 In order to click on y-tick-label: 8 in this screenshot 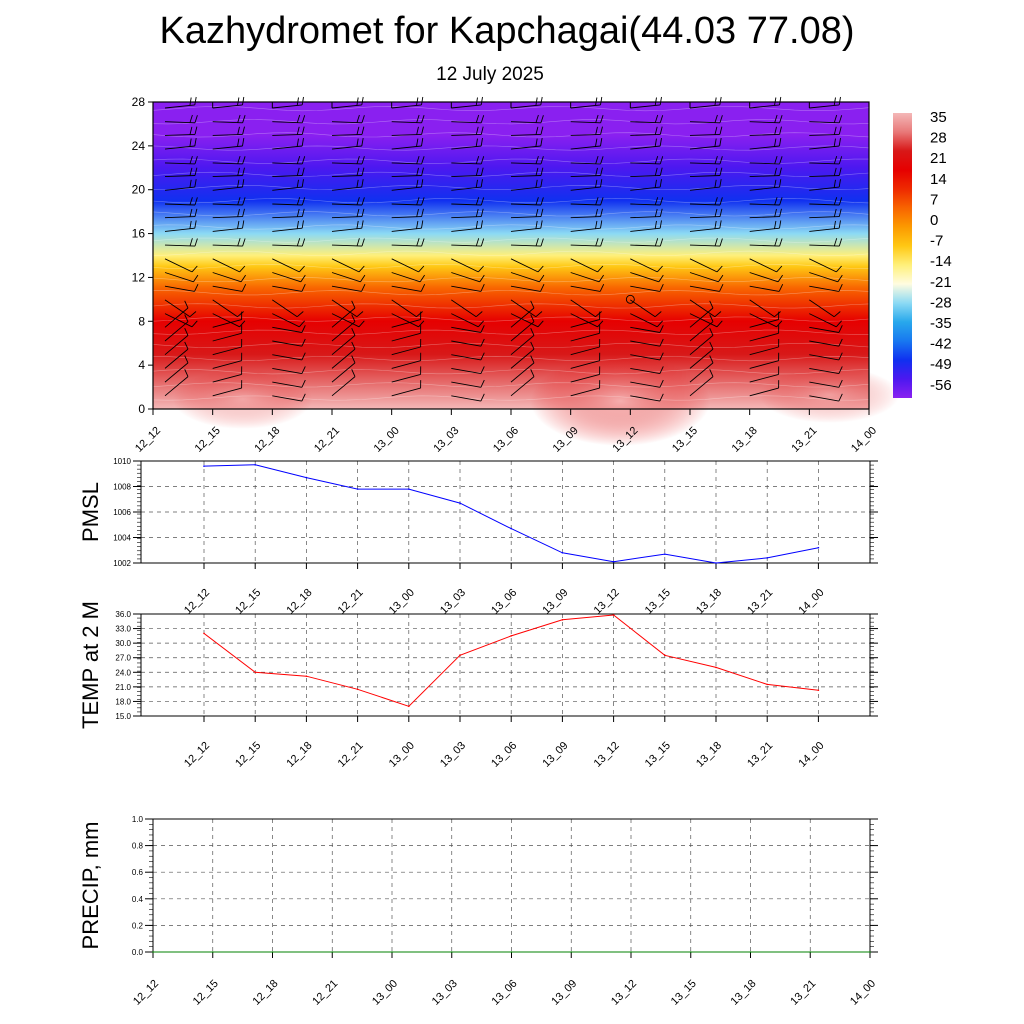, I will do `click(141, 321)`.